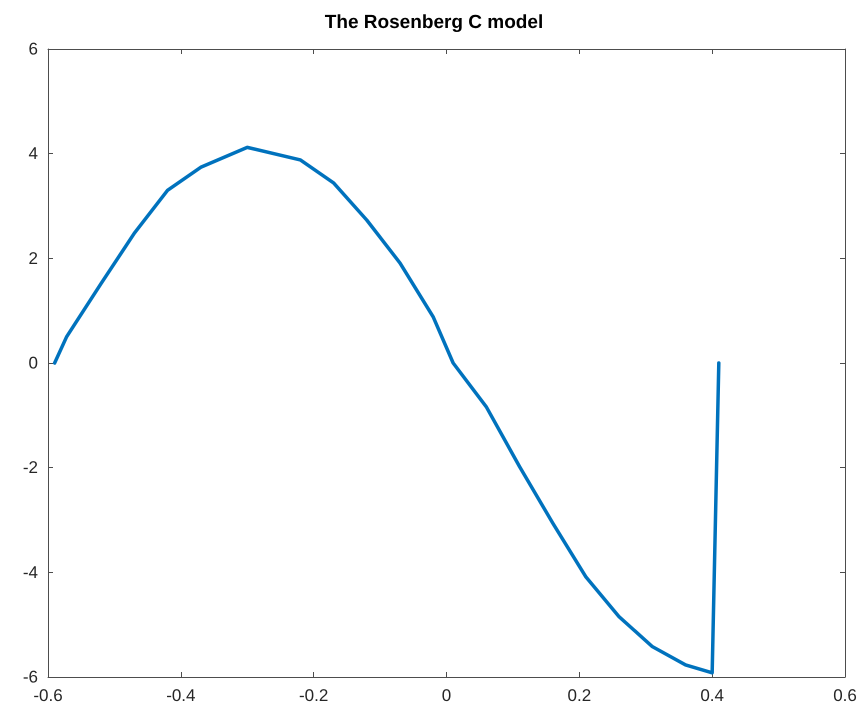  What do you see at coordinates (48, 695) in the screenshot?
I see `x-tick-label: -0.6` at bounding box center [48, 695].